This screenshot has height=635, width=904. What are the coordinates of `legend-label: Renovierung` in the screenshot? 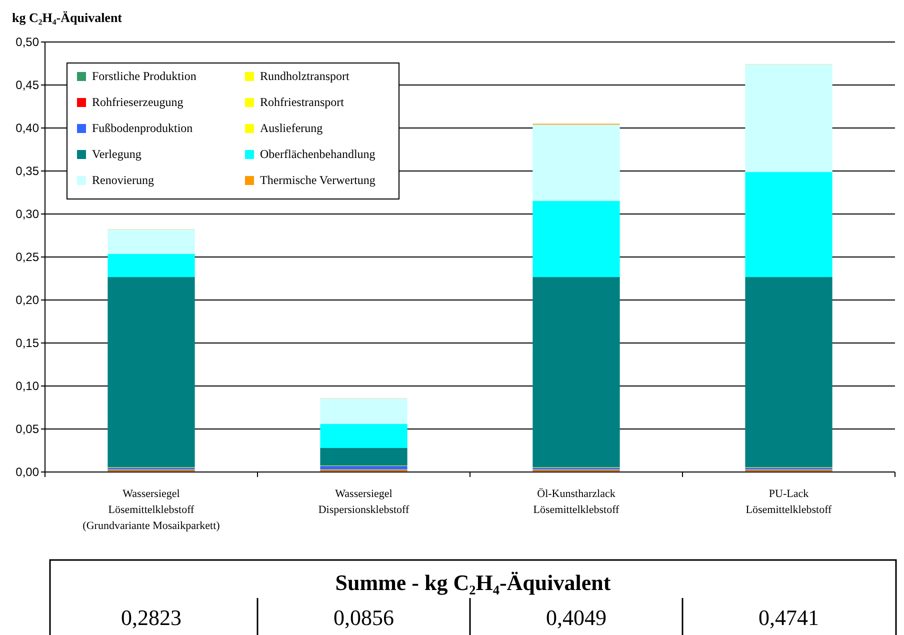 It's located at (123, 180).